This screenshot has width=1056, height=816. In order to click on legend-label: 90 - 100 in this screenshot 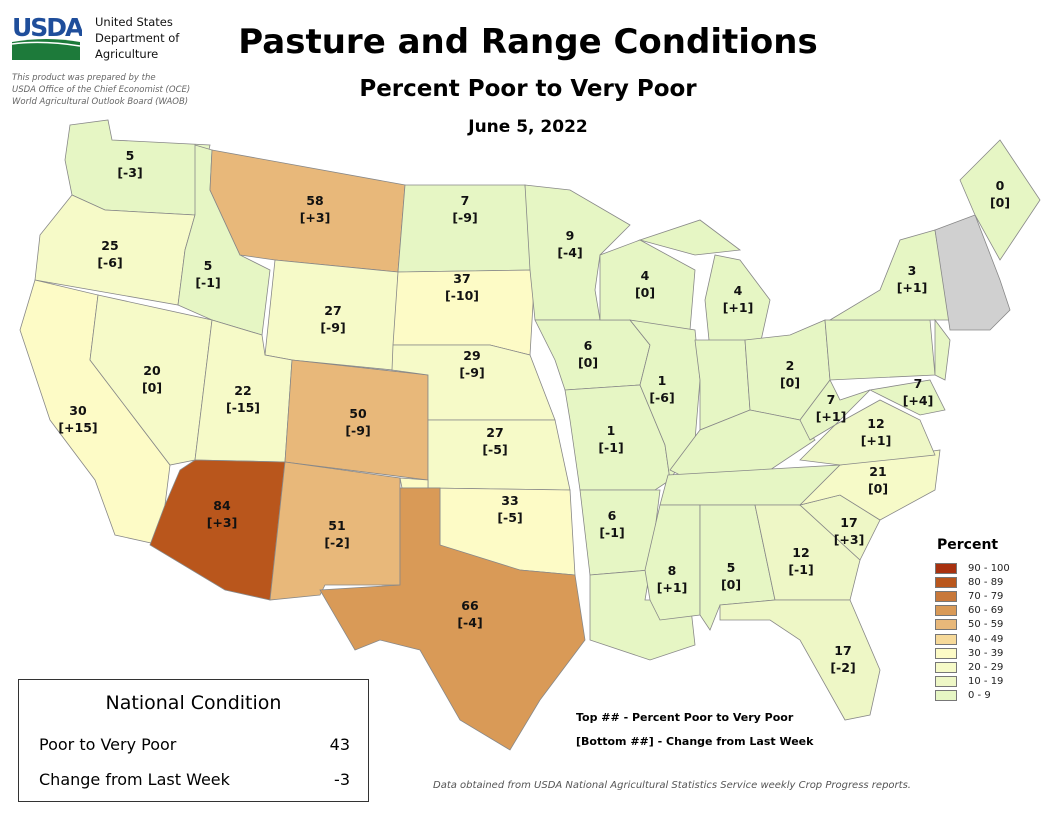, I will do `click(989, 568)`.